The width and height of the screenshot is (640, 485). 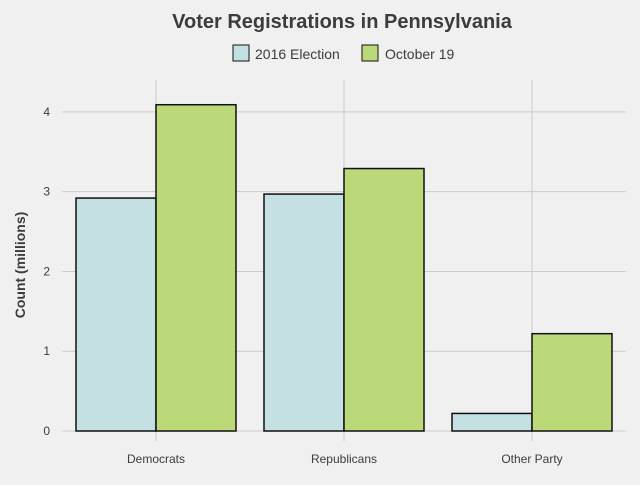 What do you see at coordinates (46, 431) in the screenshot?
I see `y-tick-label: 0` at bounding box center [46, 431].